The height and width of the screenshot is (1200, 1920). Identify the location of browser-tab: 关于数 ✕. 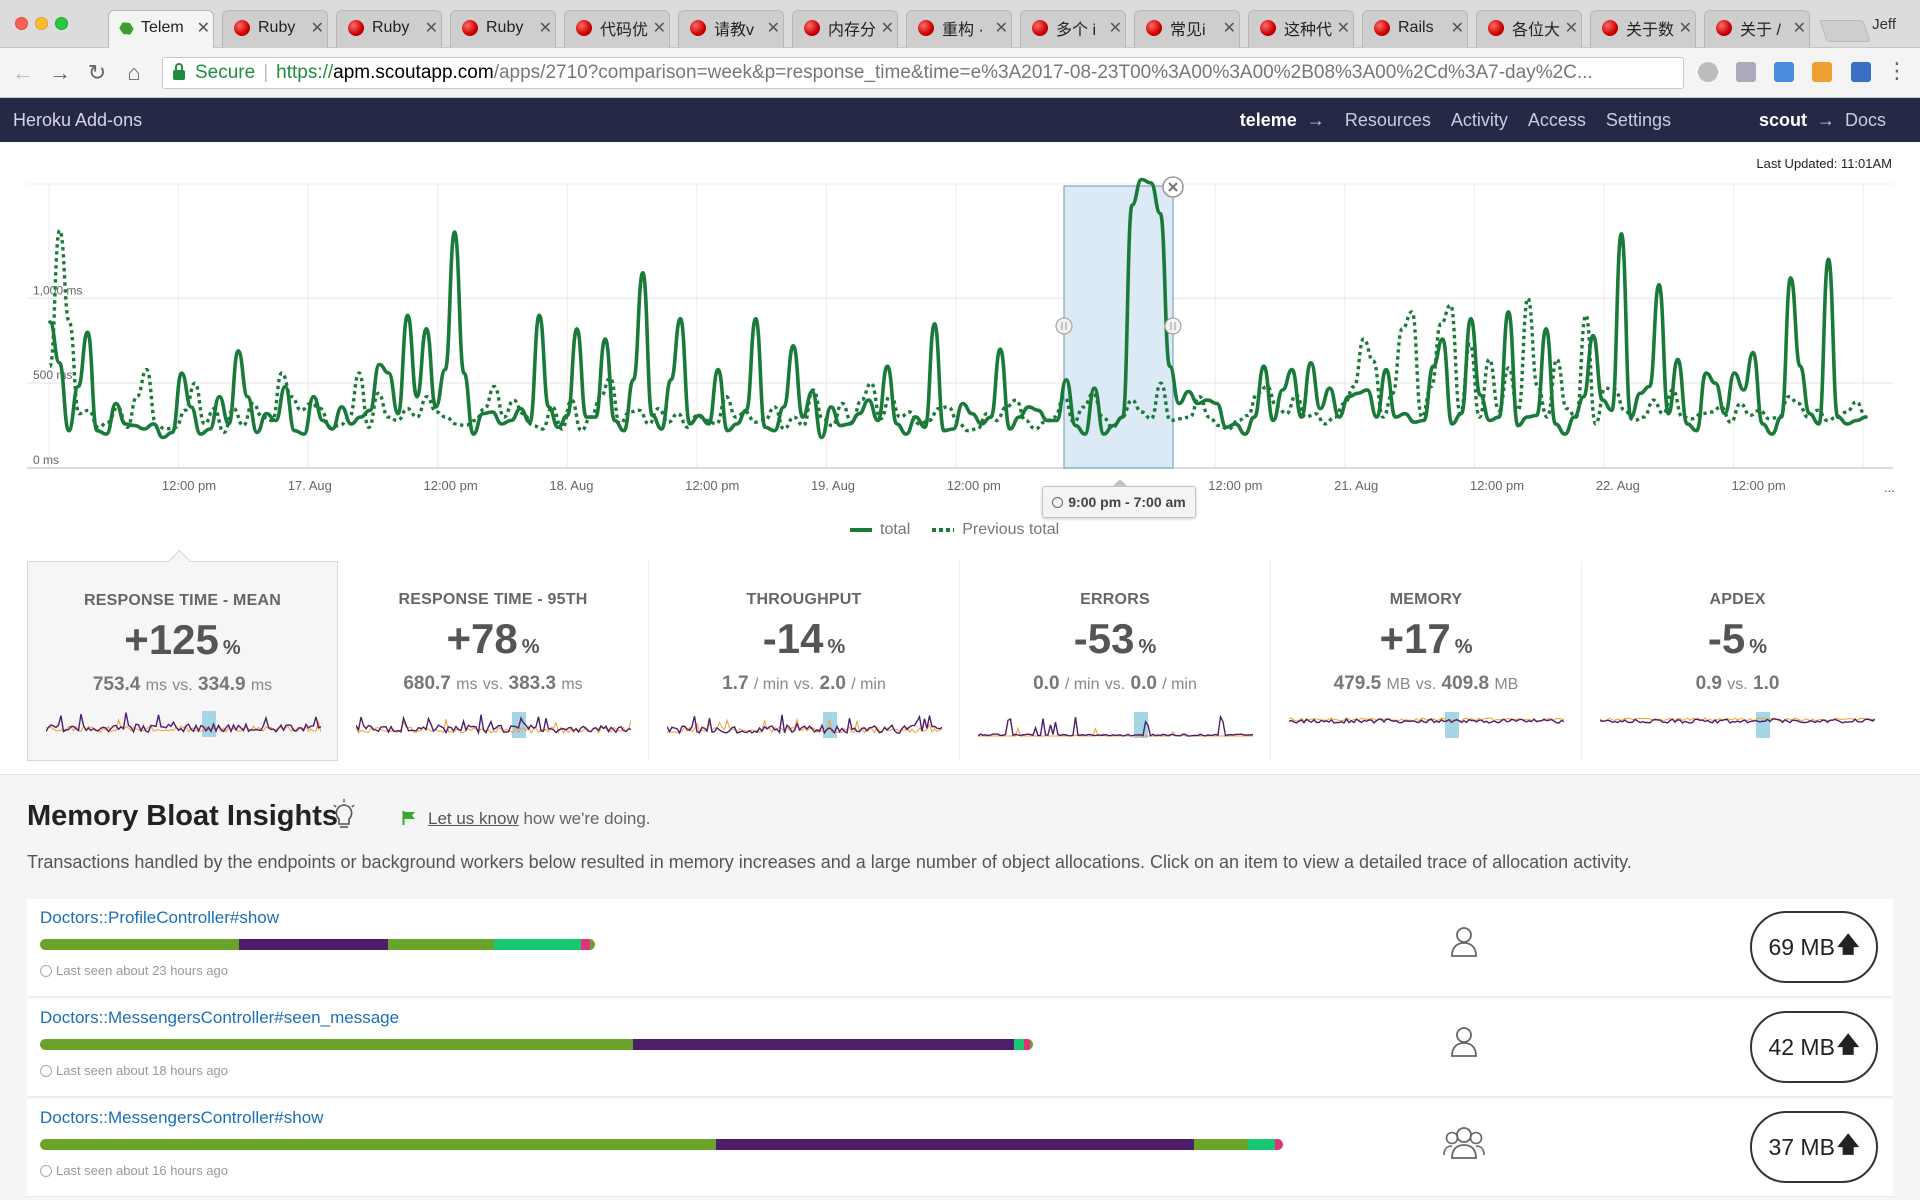
(1643, 28).